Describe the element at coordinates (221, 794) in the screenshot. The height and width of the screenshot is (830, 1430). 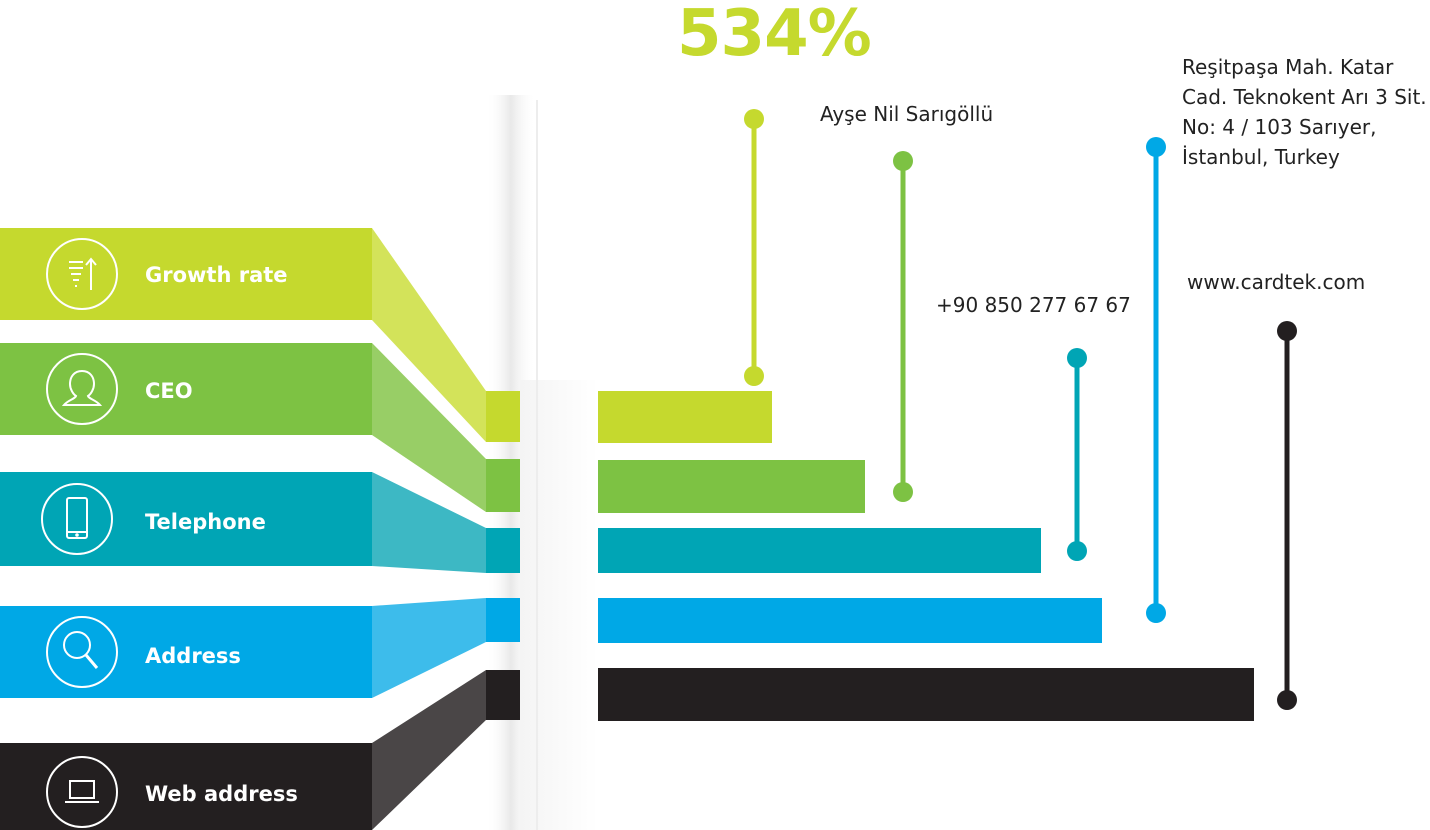
I see `row-label-web: Web address` at that location.